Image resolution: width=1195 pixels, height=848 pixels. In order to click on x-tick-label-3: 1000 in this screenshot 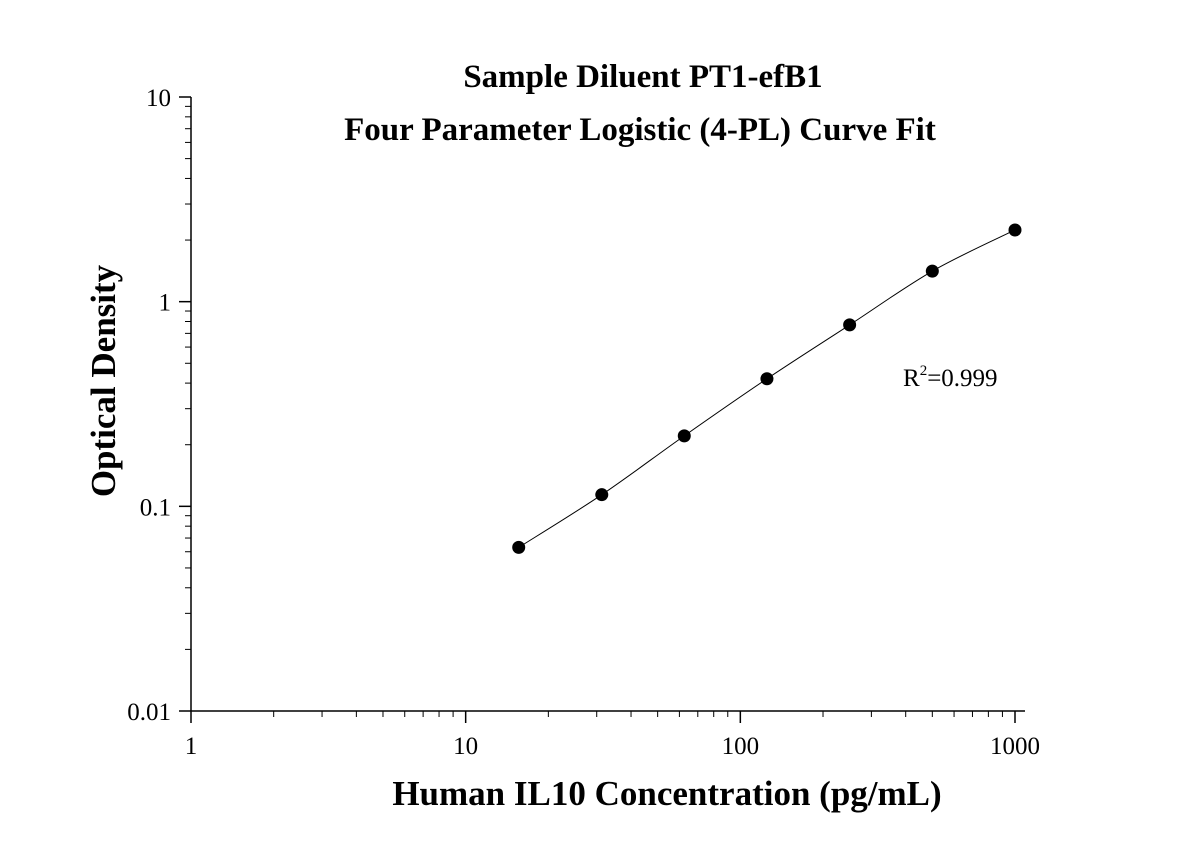, I will do `click(1015, 746)`.